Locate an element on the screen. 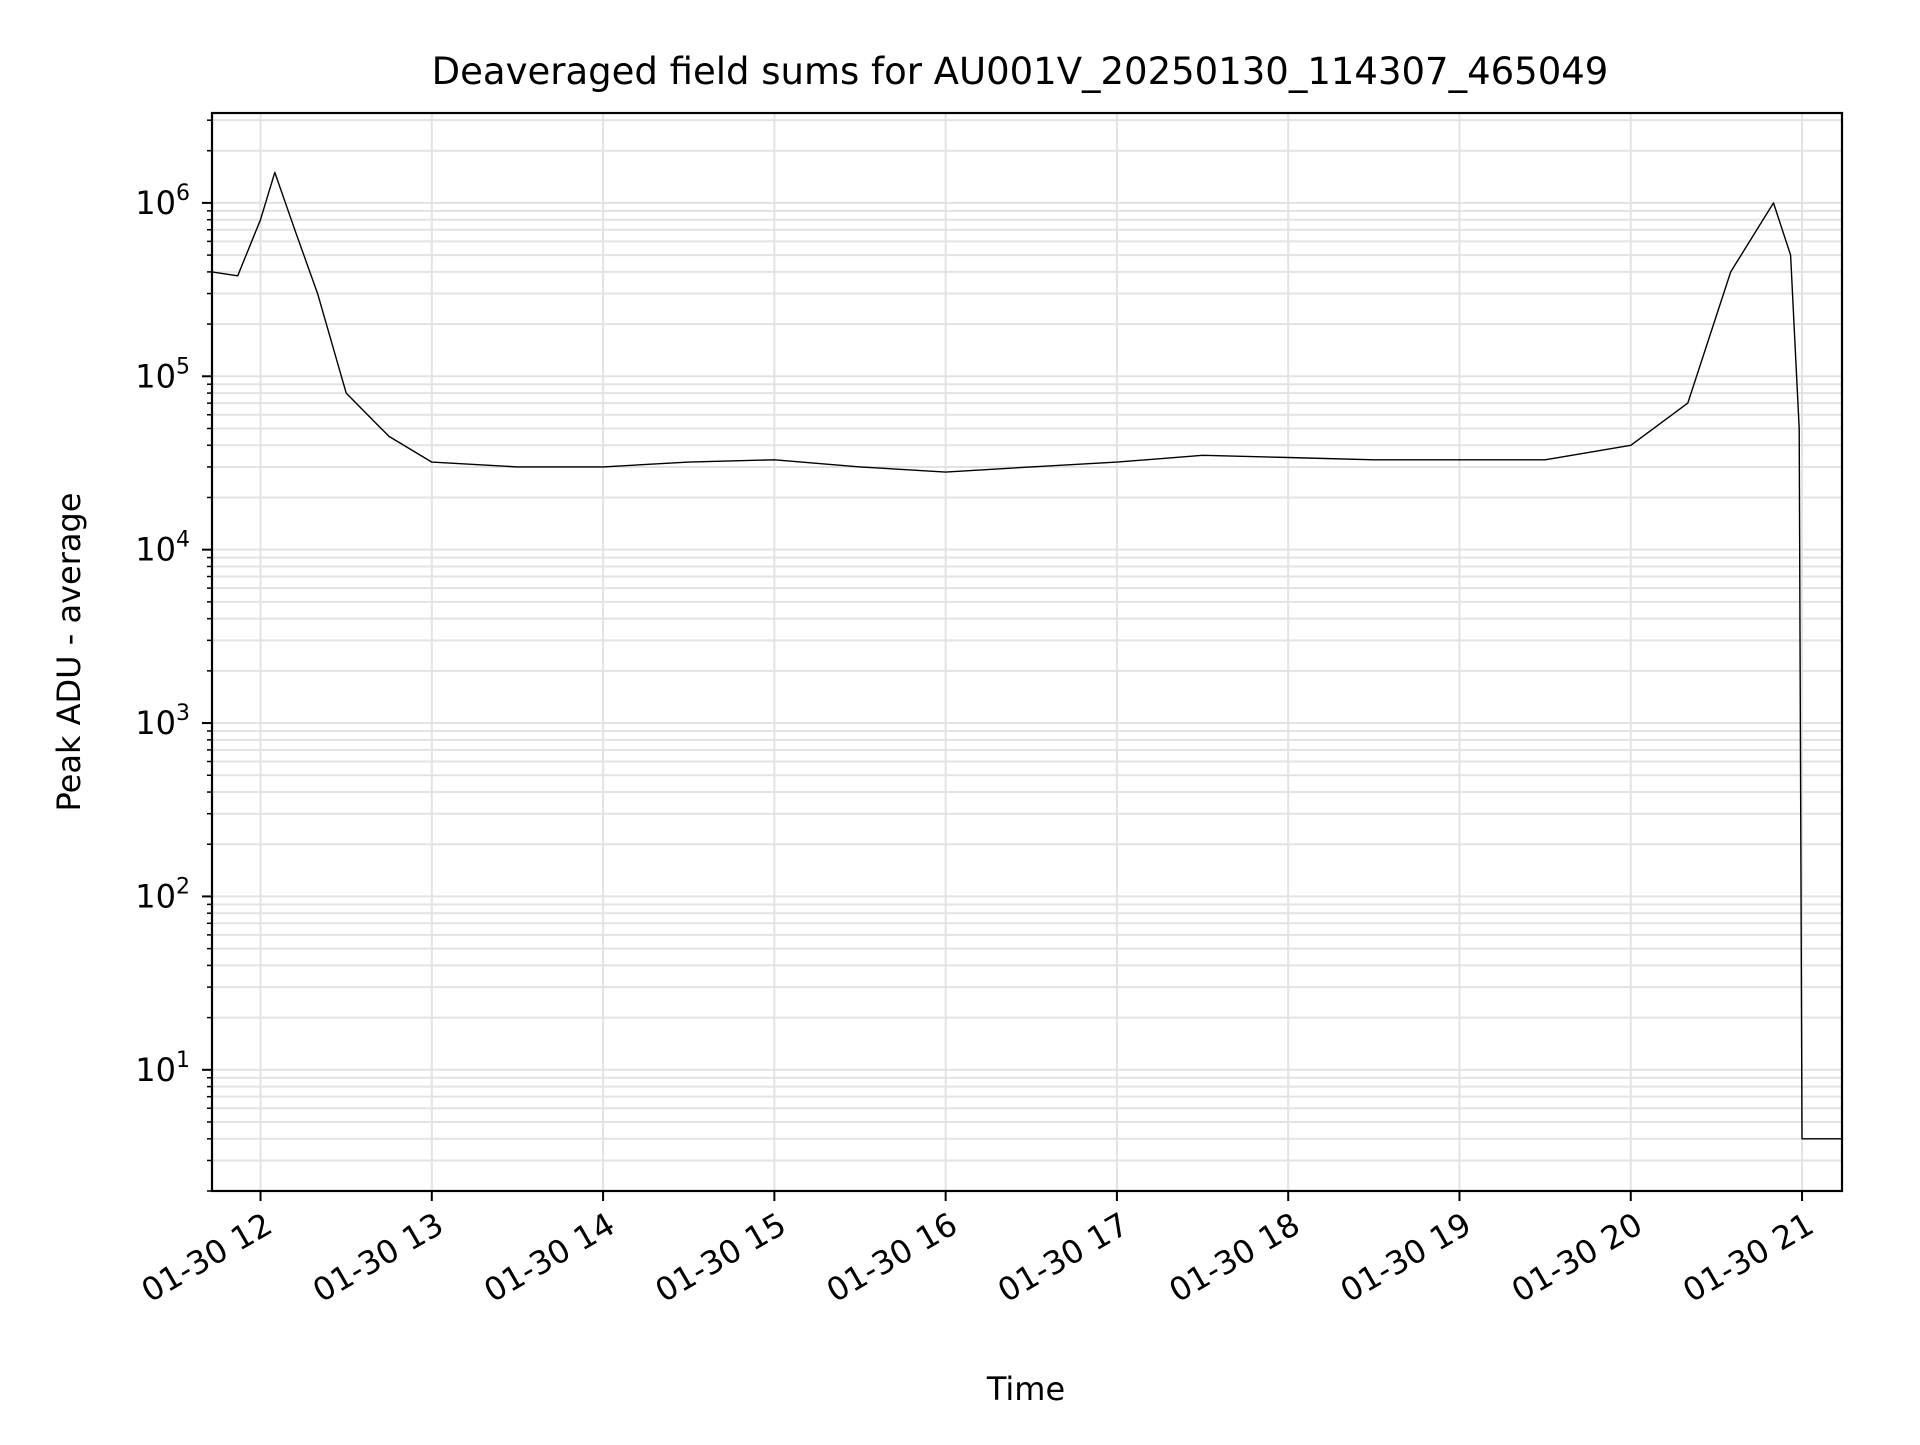 The height and width of the screenshot is (1445, 1920). y-tick-labels: 101 102 103 104 105 106 is located at coordinates (162, 635).